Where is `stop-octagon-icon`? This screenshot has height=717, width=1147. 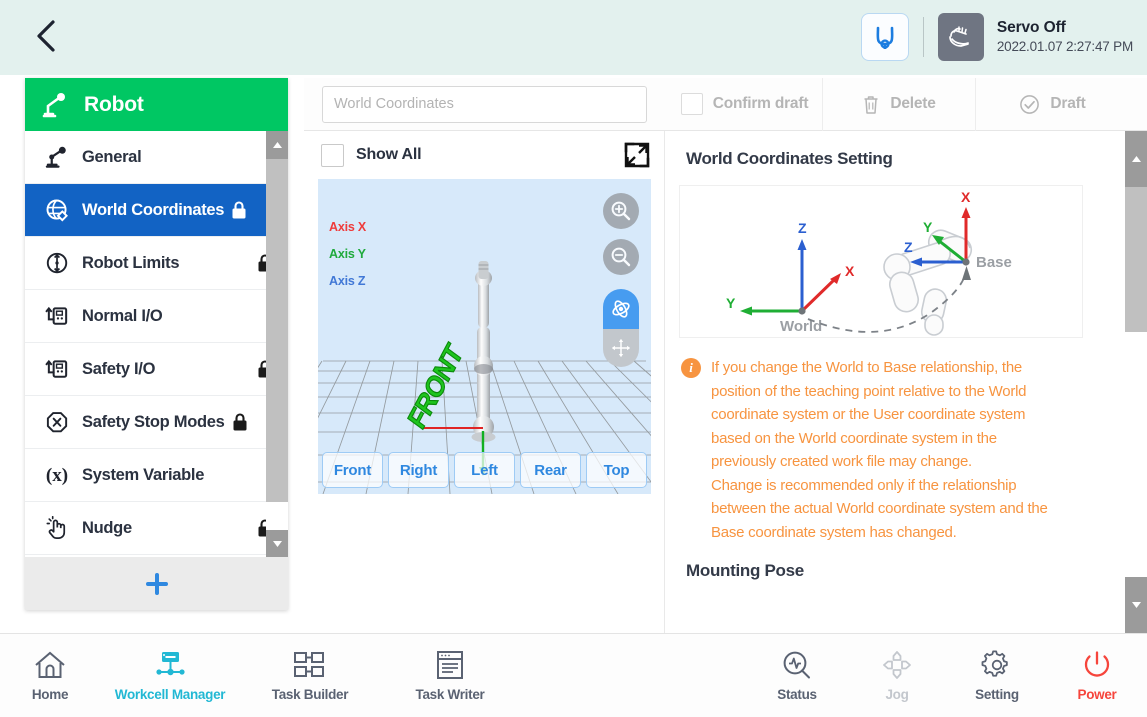
stop-octagon-icon is located at coordinates (57, 422).